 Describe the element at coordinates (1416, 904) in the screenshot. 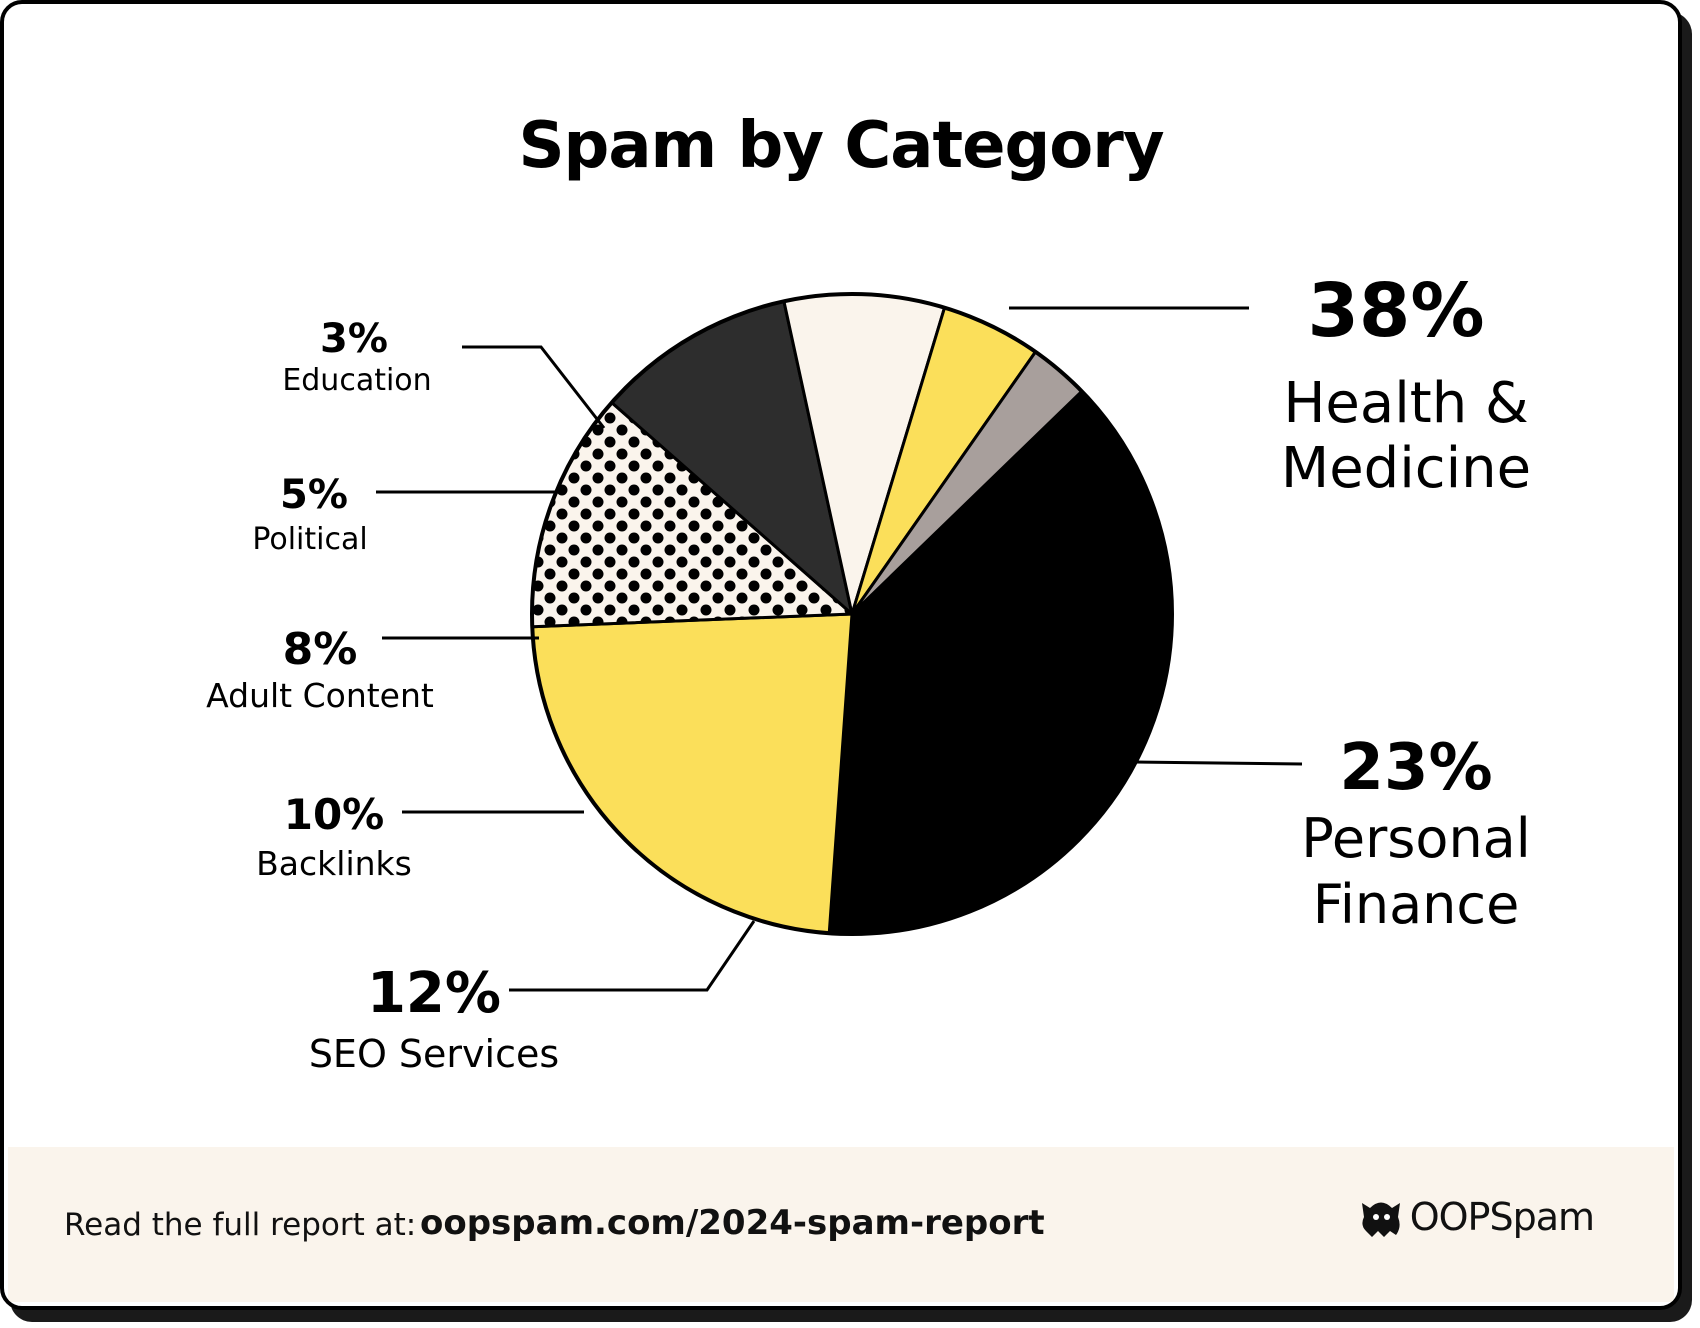

I see `data-label-name-personal-finance: Finance` at that location.